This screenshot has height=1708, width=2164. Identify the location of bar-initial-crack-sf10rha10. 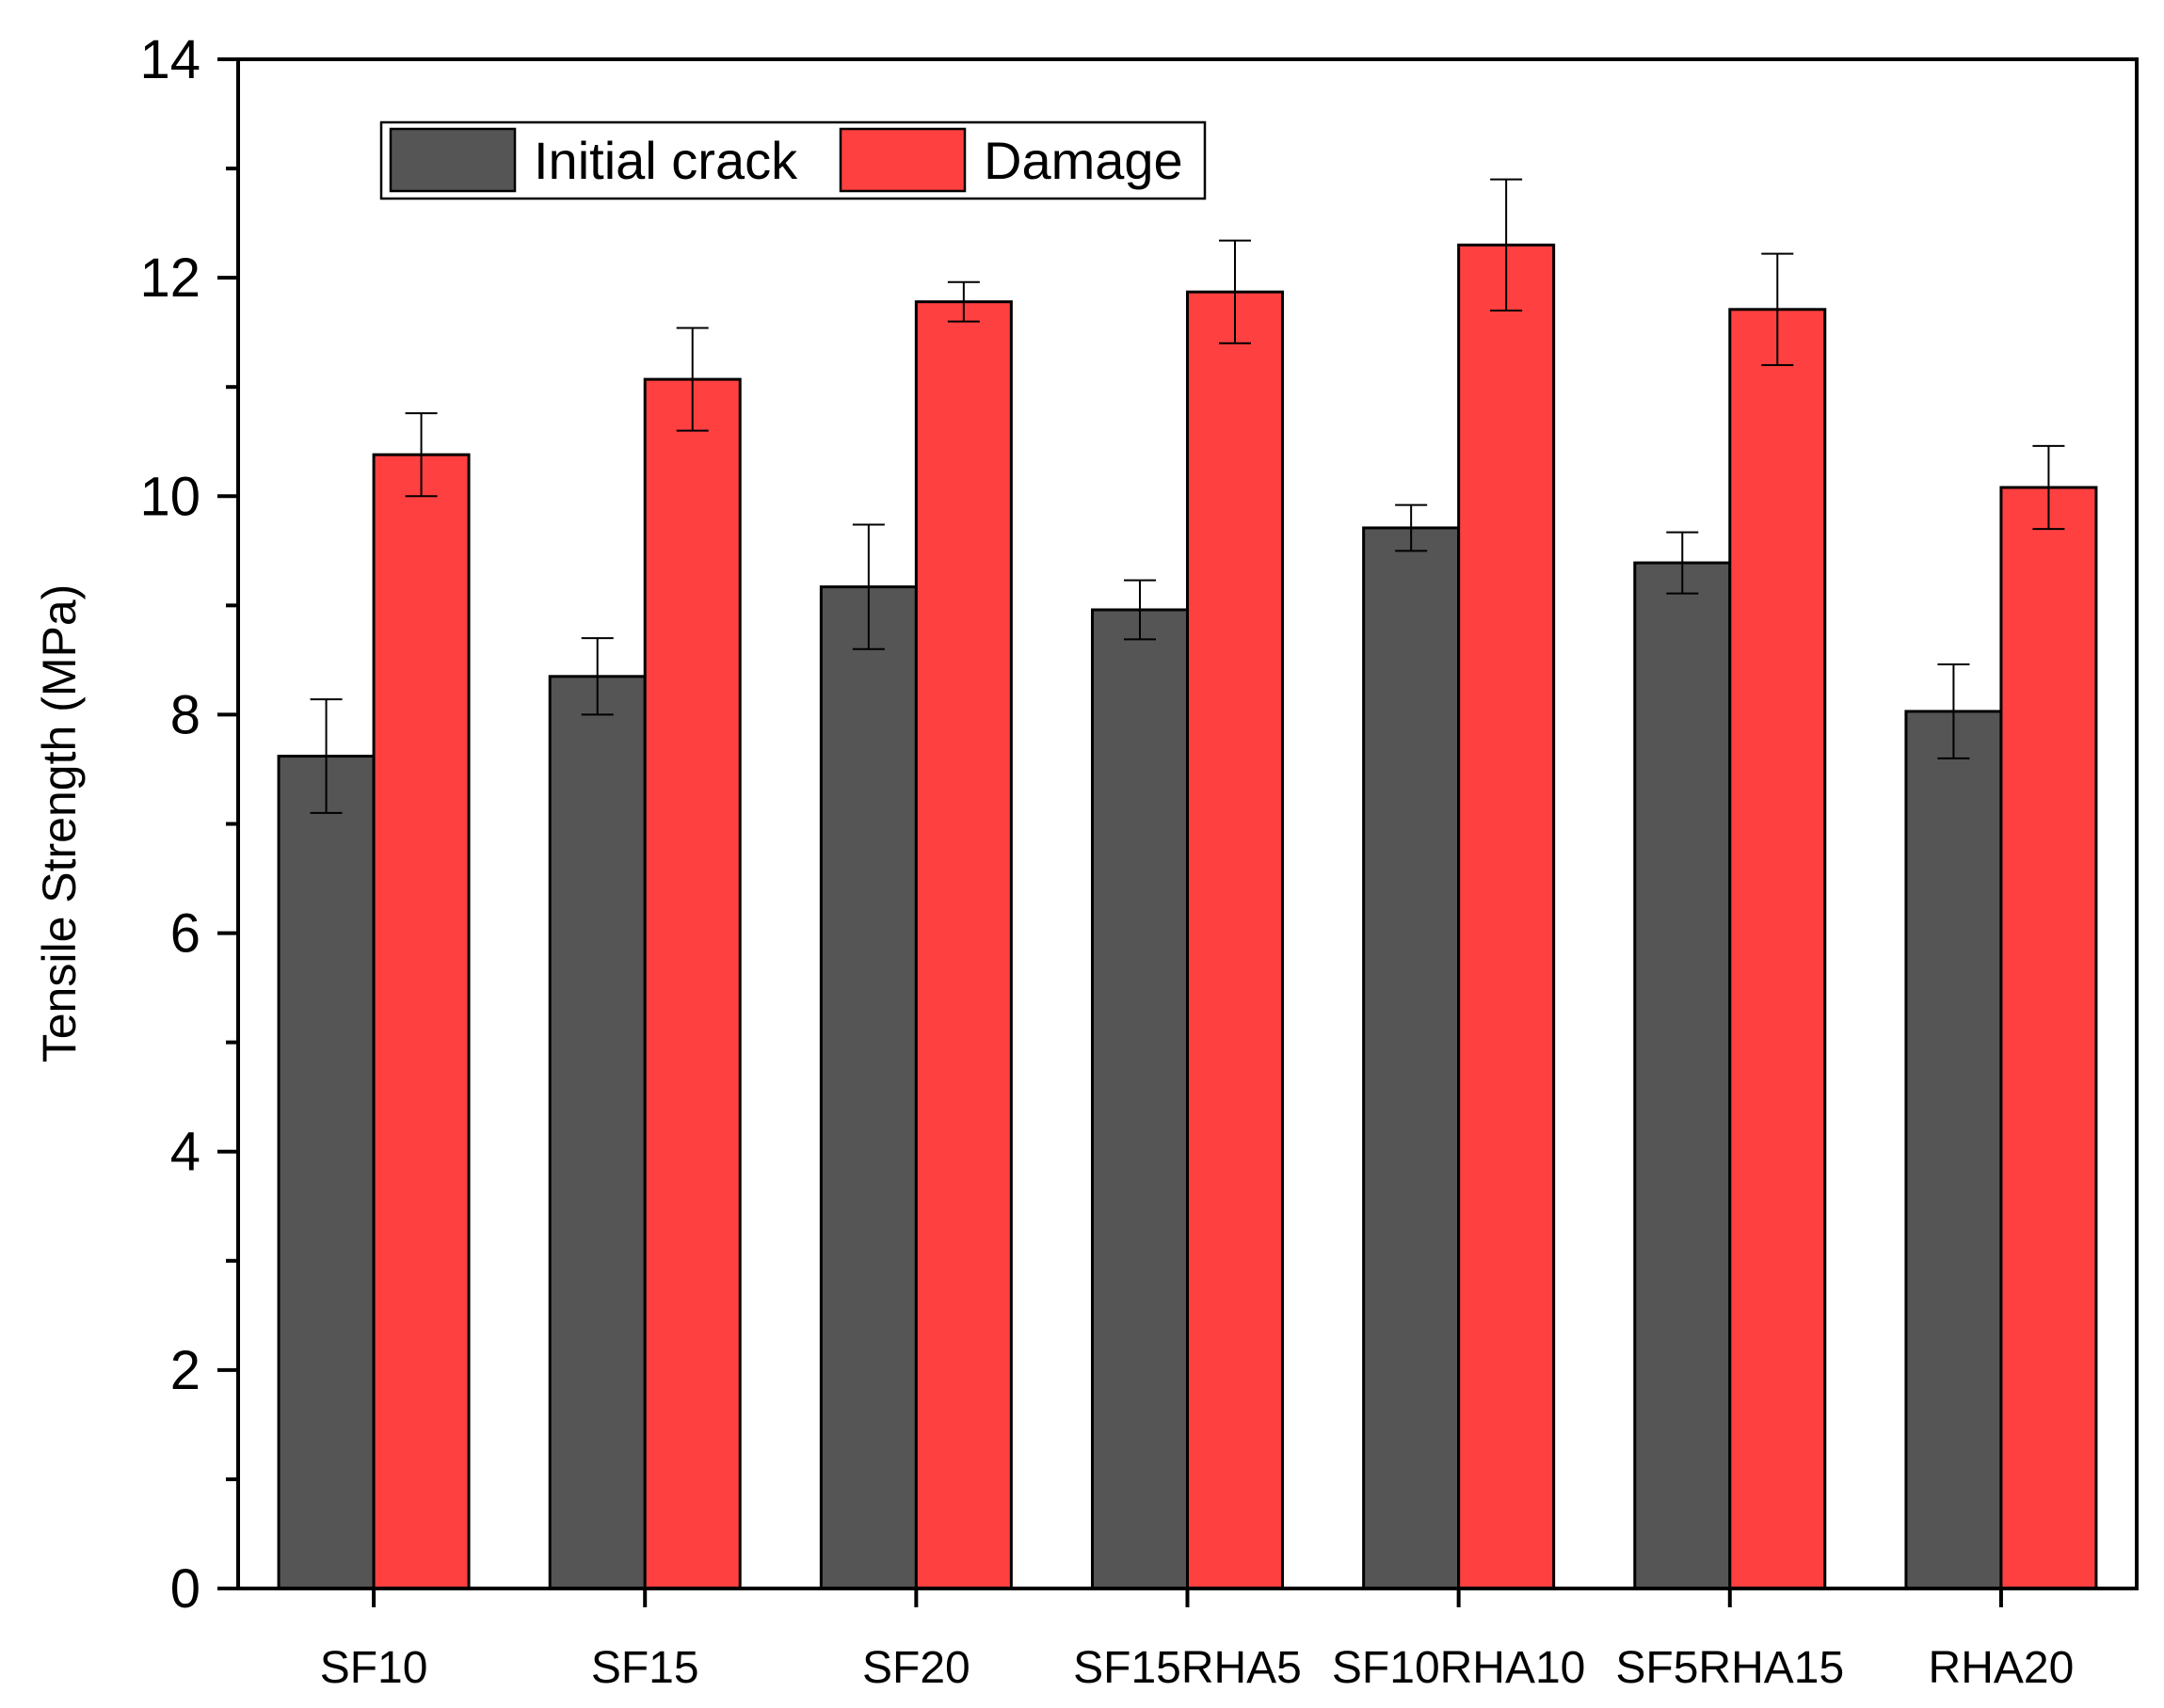
(1411, 1058).